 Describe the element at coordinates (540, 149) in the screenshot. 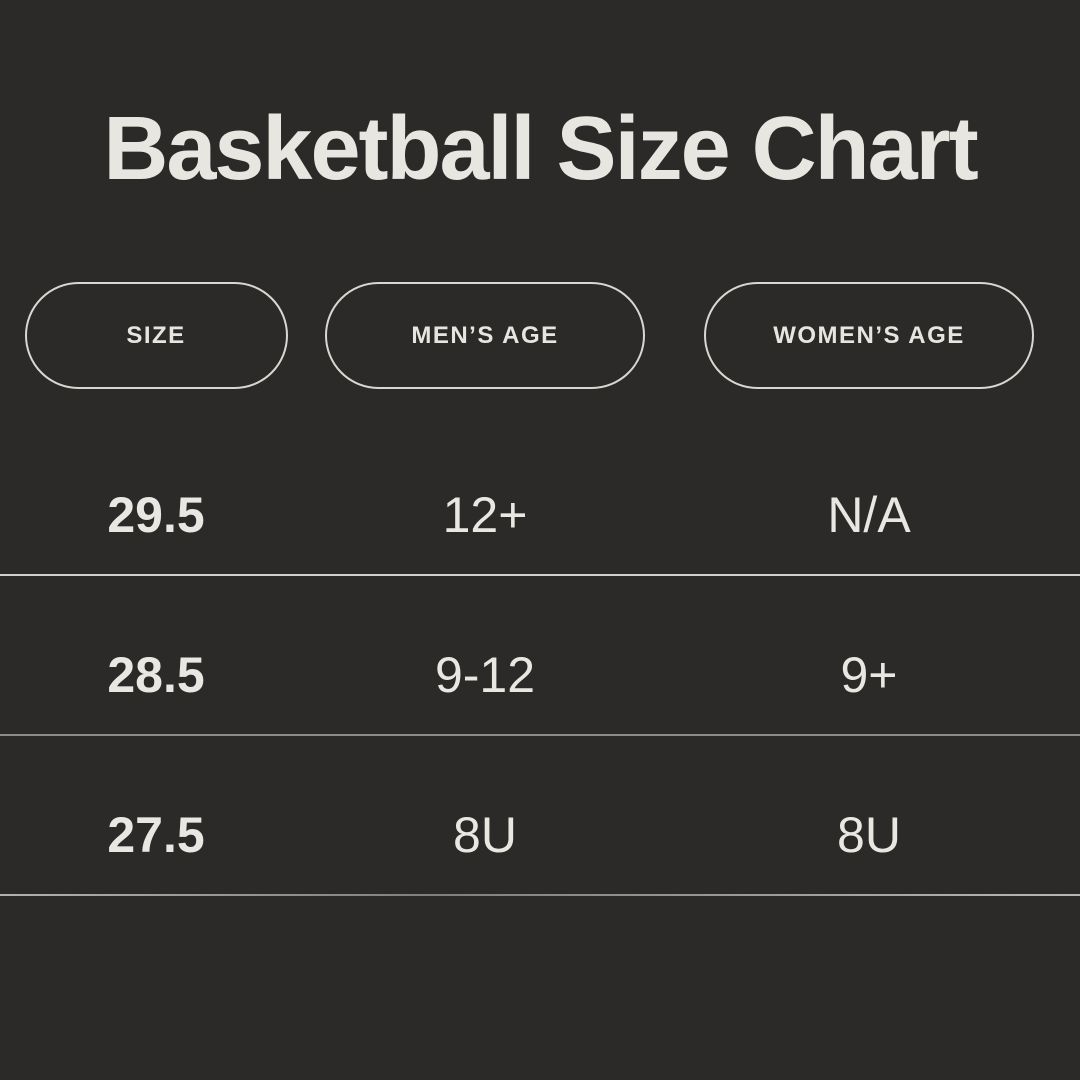

I see `page-title: Basketball Size Chart` at that location.